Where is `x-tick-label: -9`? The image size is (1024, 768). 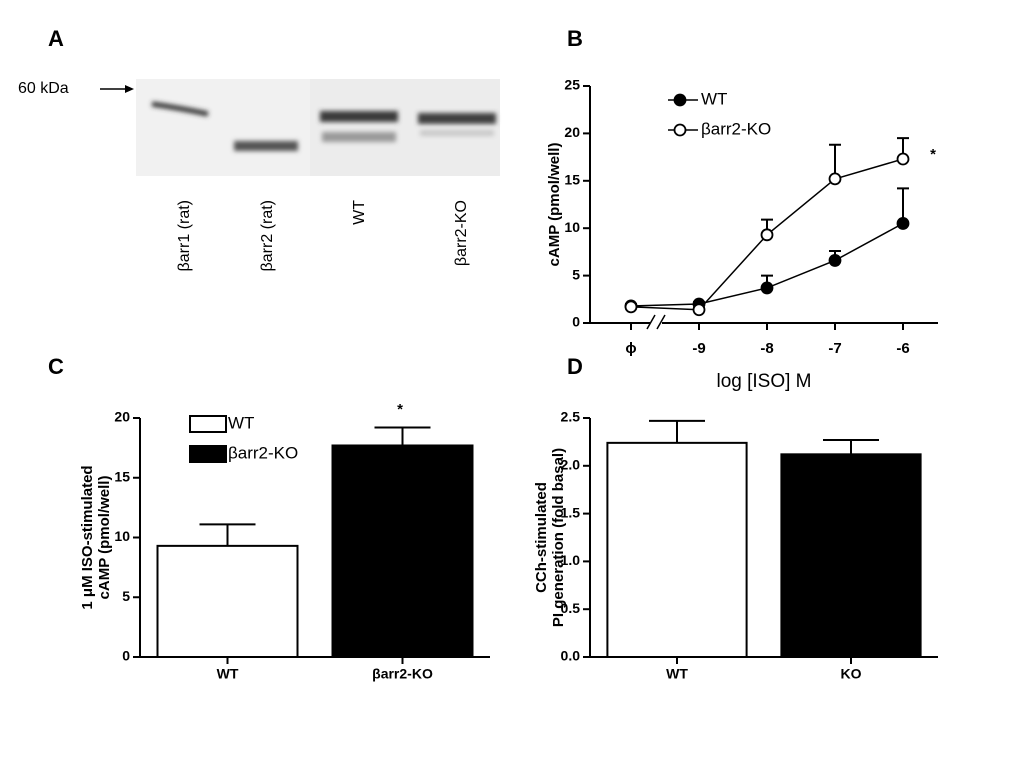
x-tick-label: -9 is located at coordinates (698, 348).